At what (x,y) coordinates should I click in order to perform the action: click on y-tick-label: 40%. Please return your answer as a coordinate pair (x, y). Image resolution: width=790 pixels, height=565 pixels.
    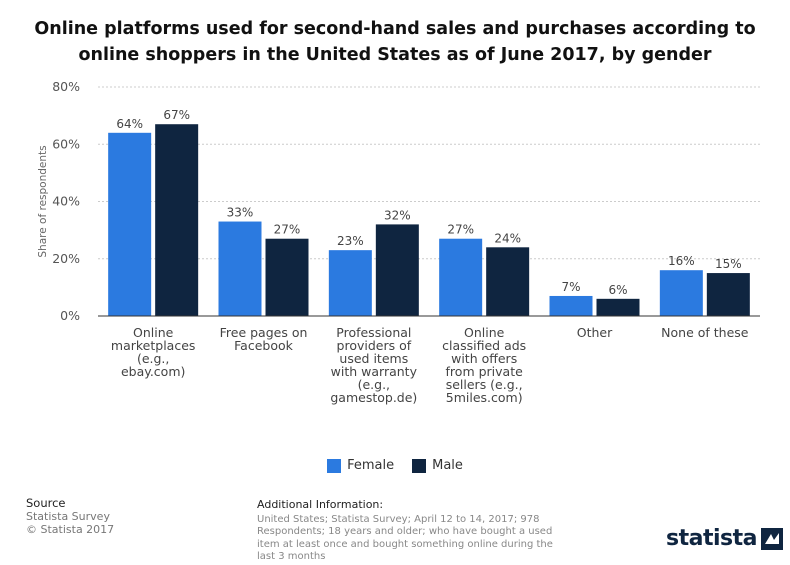
    Looking at the image, I should click on (66, 201).